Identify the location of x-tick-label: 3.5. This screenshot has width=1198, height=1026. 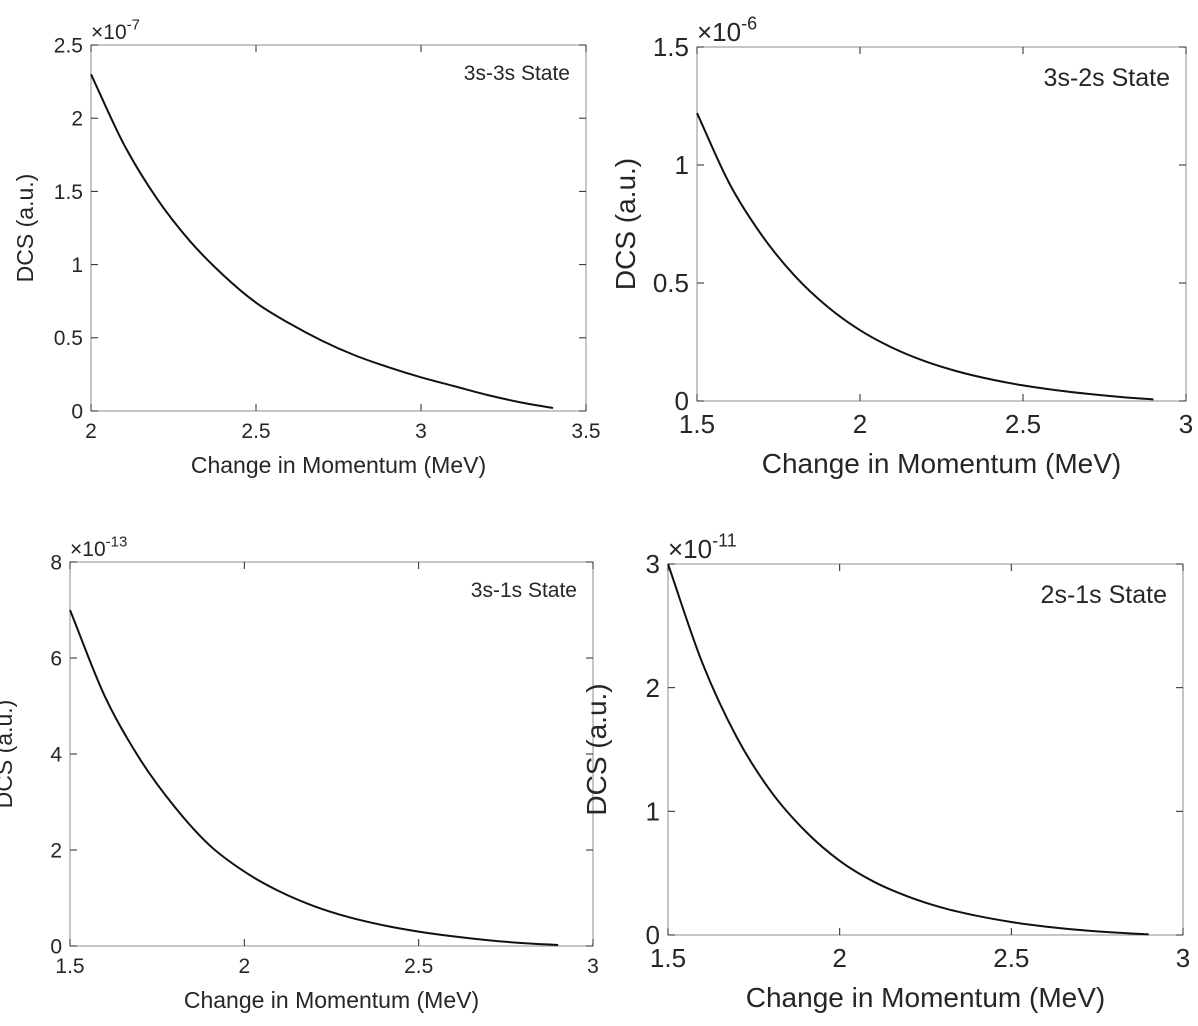
(585, 431).